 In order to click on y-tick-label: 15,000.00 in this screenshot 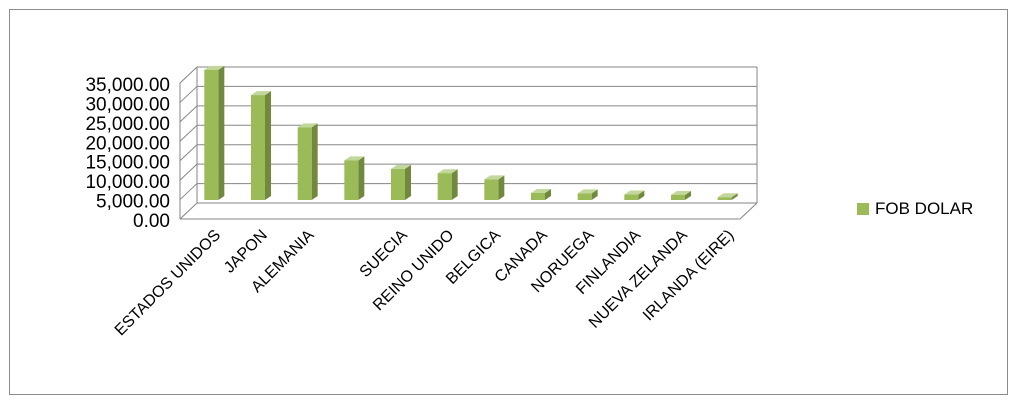, I will do `click(127, 163)`.